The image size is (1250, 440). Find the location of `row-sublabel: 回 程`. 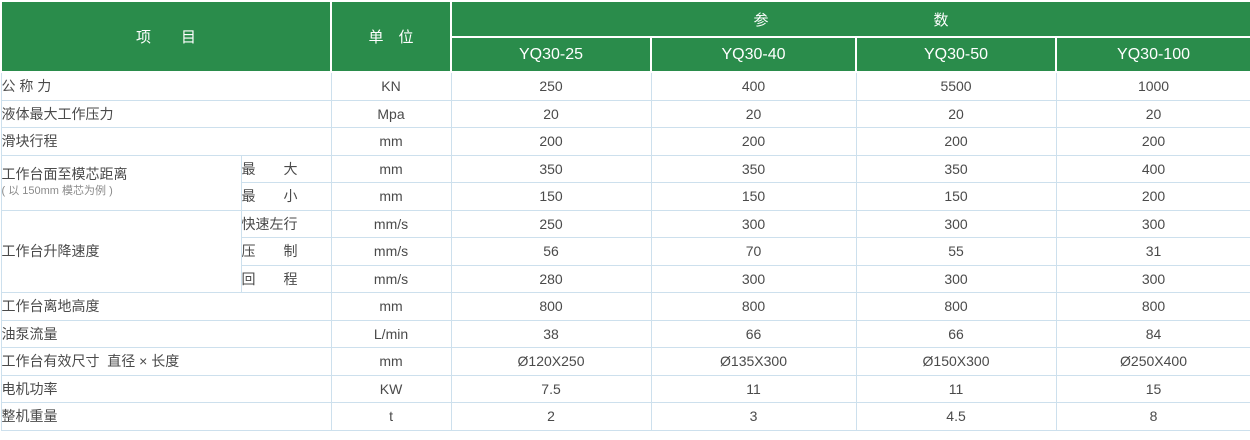

row-sublabel: 回 程 is located at coordinates (286, 278).